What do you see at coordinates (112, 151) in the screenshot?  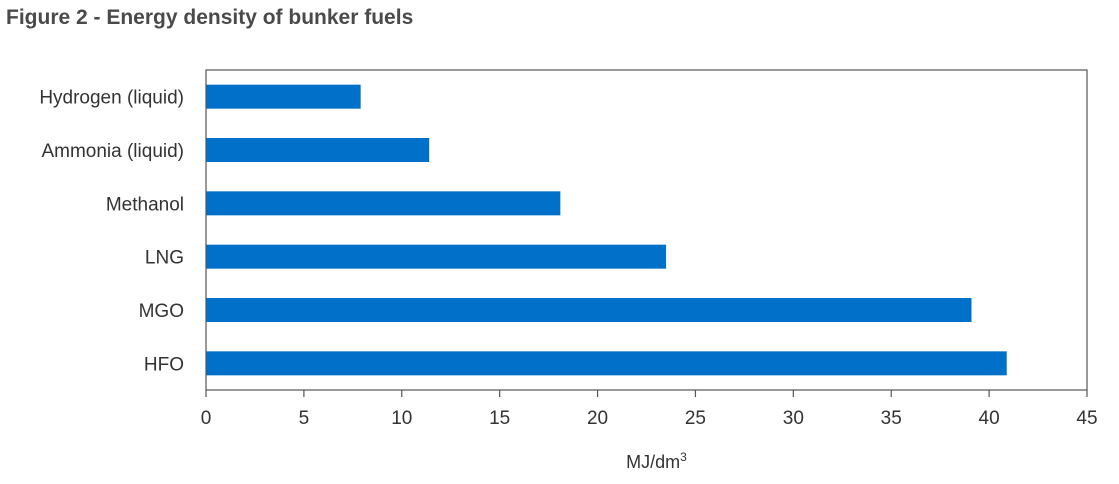 I see `category-label: Ammonia (liquid)` at bounding box center [112, 151].